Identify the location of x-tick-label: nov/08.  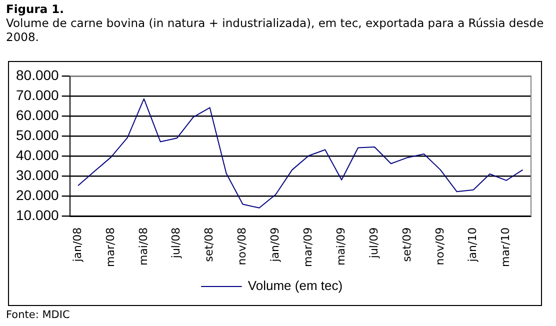
(242, 246).